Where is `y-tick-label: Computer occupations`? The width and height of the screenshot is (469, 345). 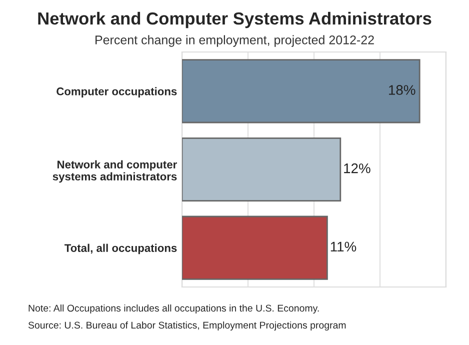 y-tick-label: Computer occupations is located at coordinates (116, 92).